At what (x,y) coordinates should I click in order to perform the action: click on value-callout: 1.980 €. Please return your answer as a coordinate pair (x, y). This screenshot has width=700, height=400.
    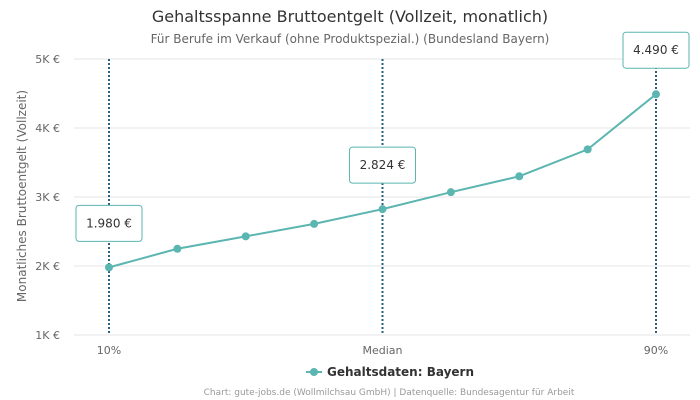
    Looking at the image, I should click on (109, 223).